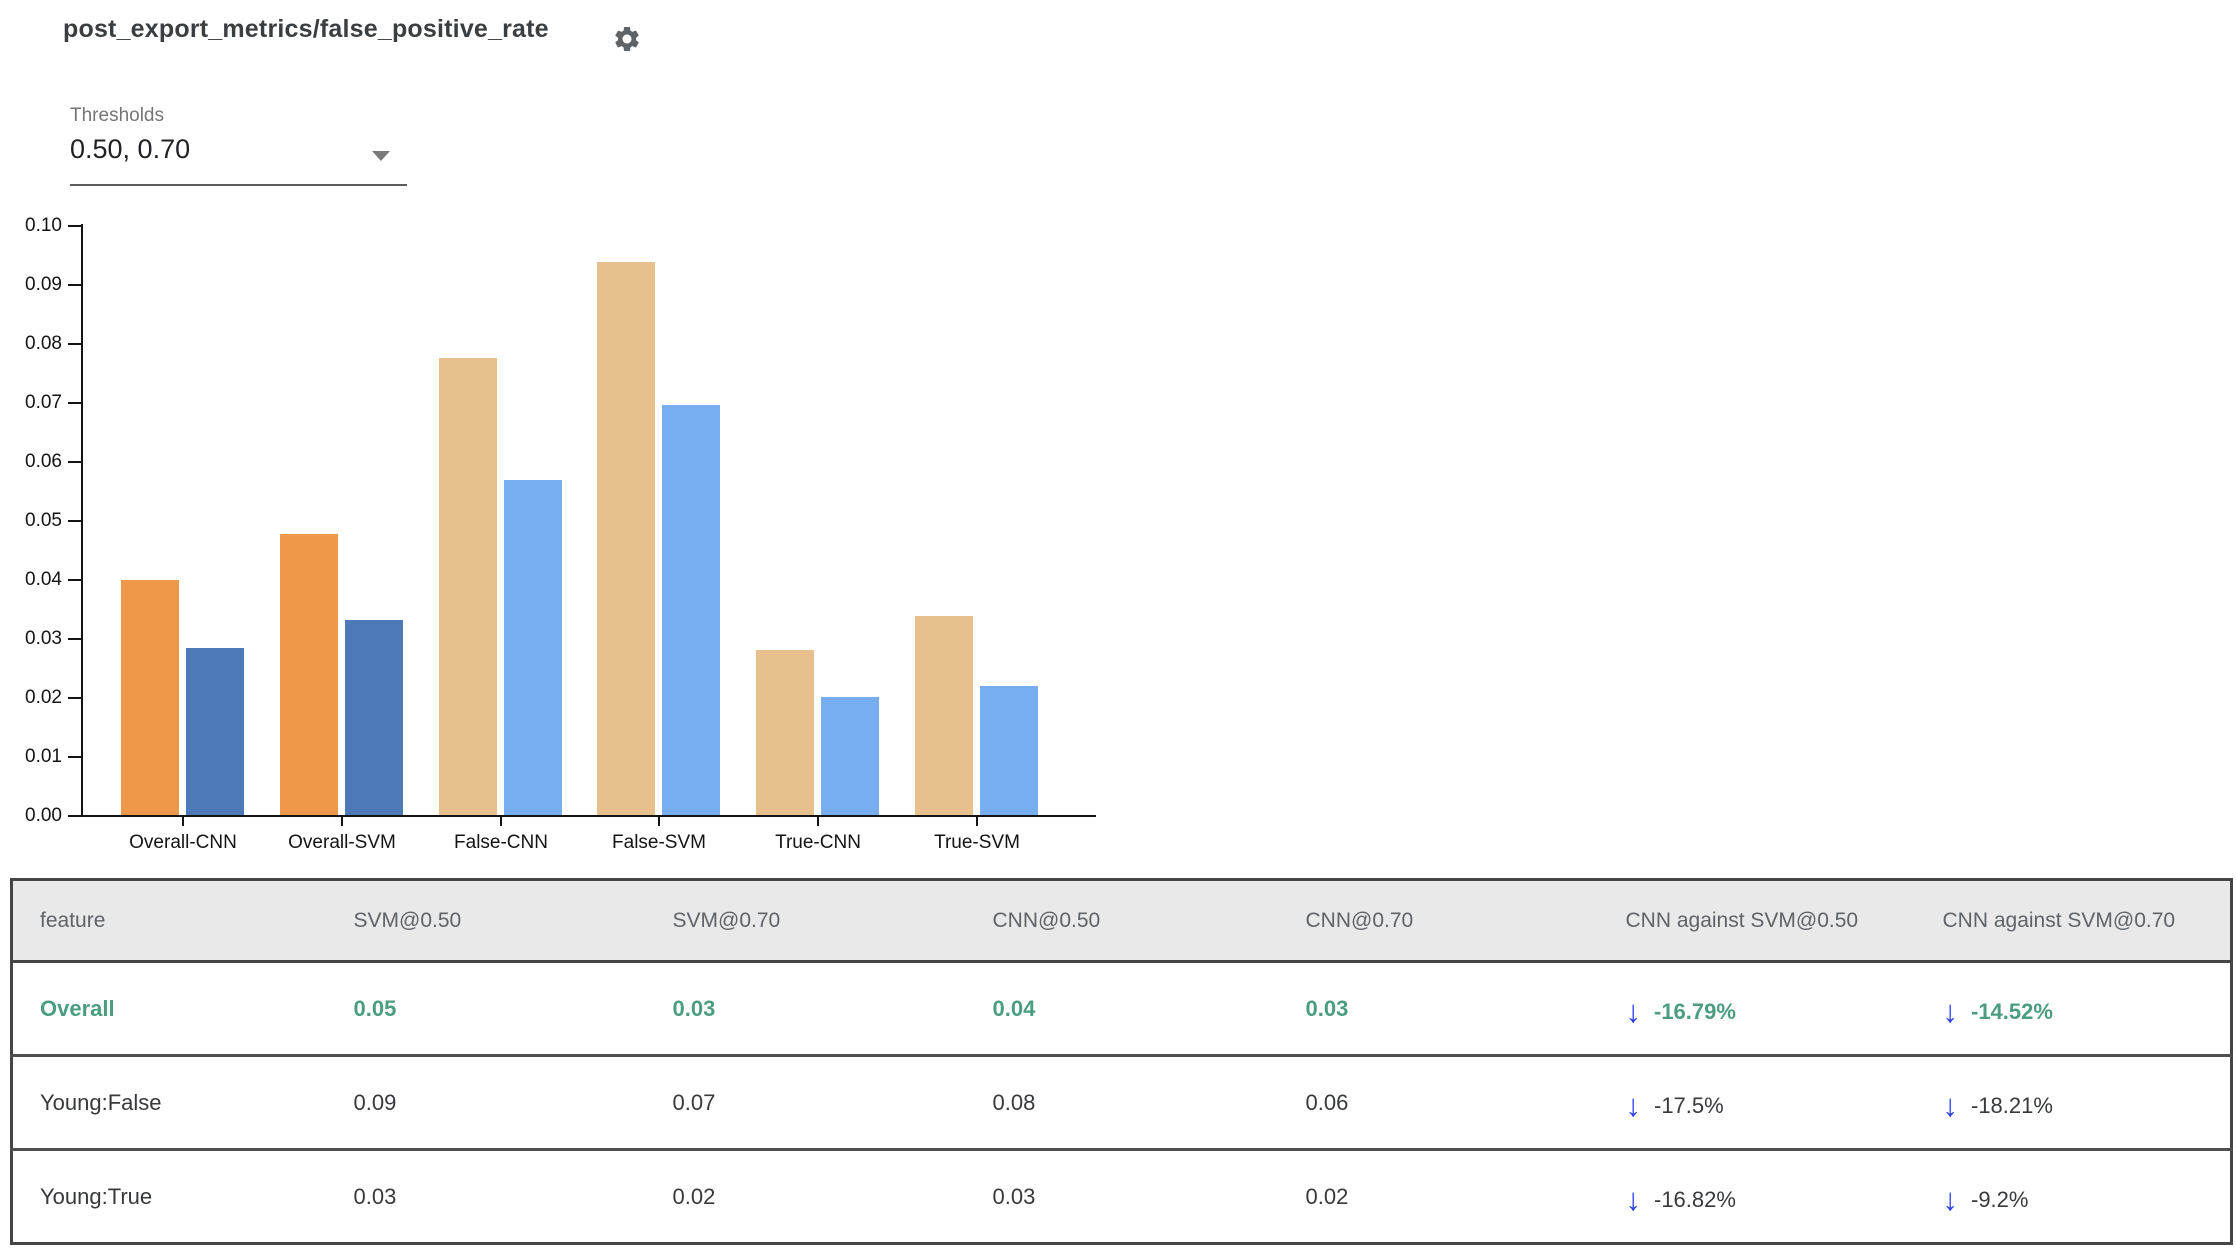 The width and height of the screenshot is (2236, 1258). I want to click on y-axis-tick-label: 0.06, so click(43, 461).